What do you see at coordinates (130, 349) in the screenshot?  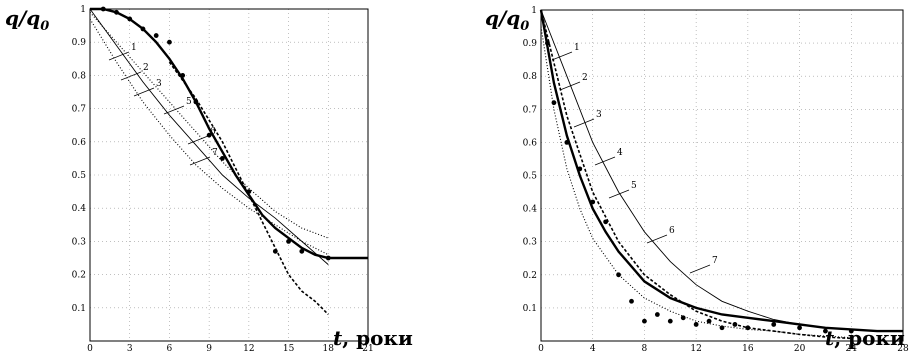 I see `x-tick-label: 3` at bounding box center [130, 349].